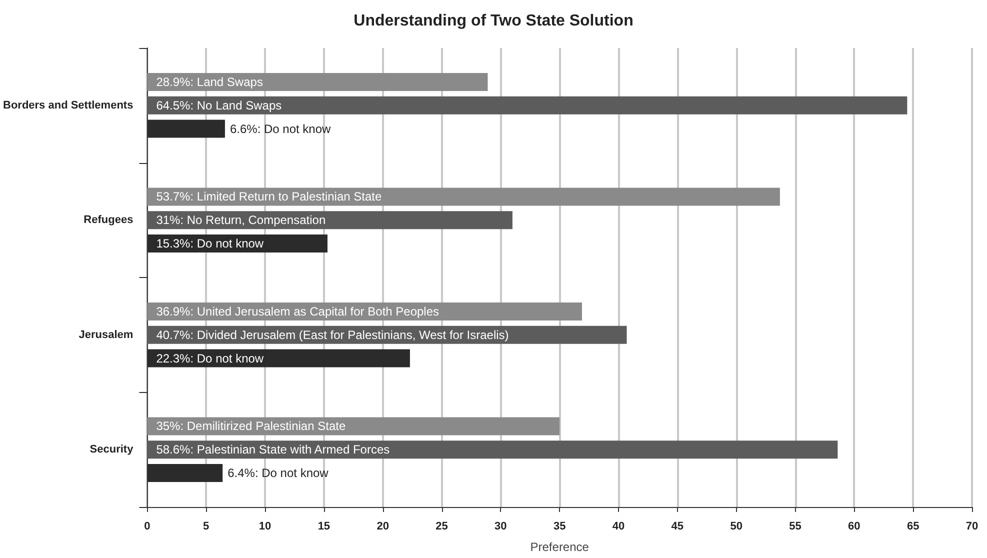 Image resolution: width=987 pixels, height=558 pixels. What do you see at coordinates (618, 526) in the screenshot?
I see `x-tick-label: 40` at bounding box center [618, 526].